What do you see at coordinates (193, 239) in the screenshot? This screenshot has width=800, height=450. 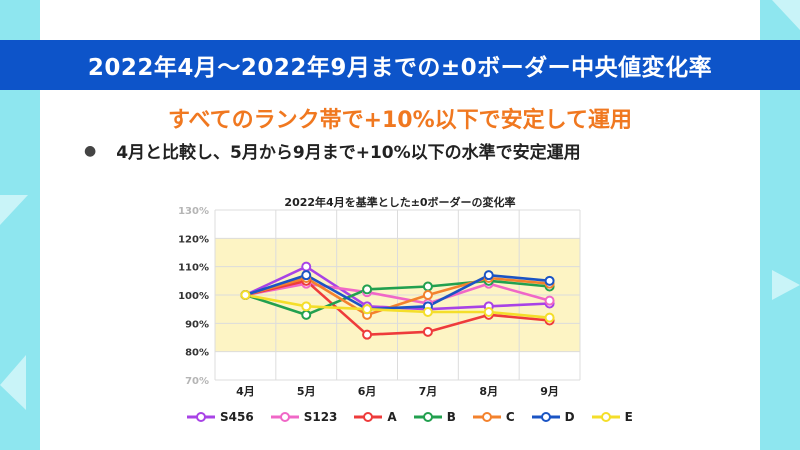 I see `y-tick-label: 120%` at bounding box center [193, 239].